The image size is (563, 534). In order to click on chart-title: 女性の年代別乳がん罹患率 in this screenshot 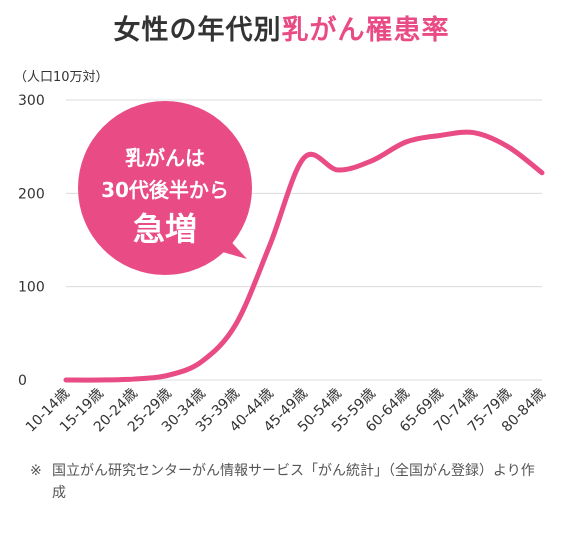, I will do `click(281, 27)`.